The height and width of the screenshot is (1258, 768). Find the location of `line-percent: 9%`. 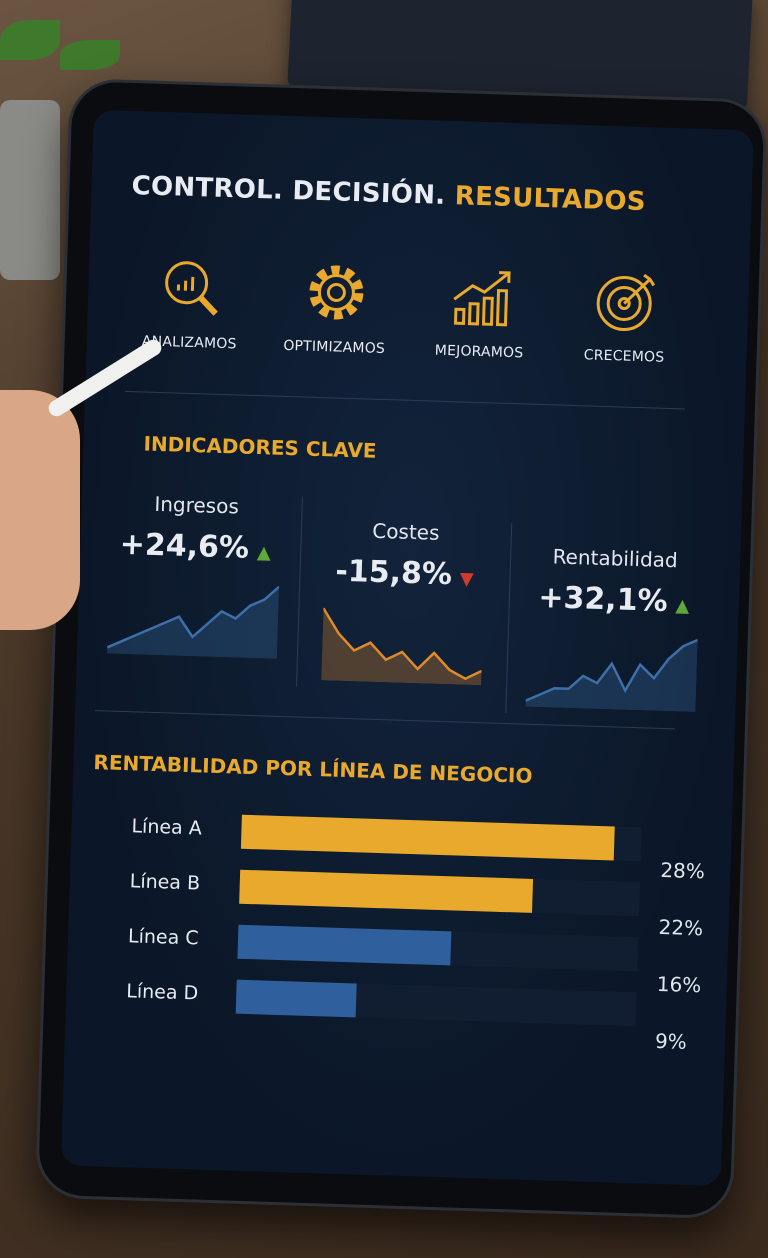

line-percent: 9% is located at coordinates (671, 1041).